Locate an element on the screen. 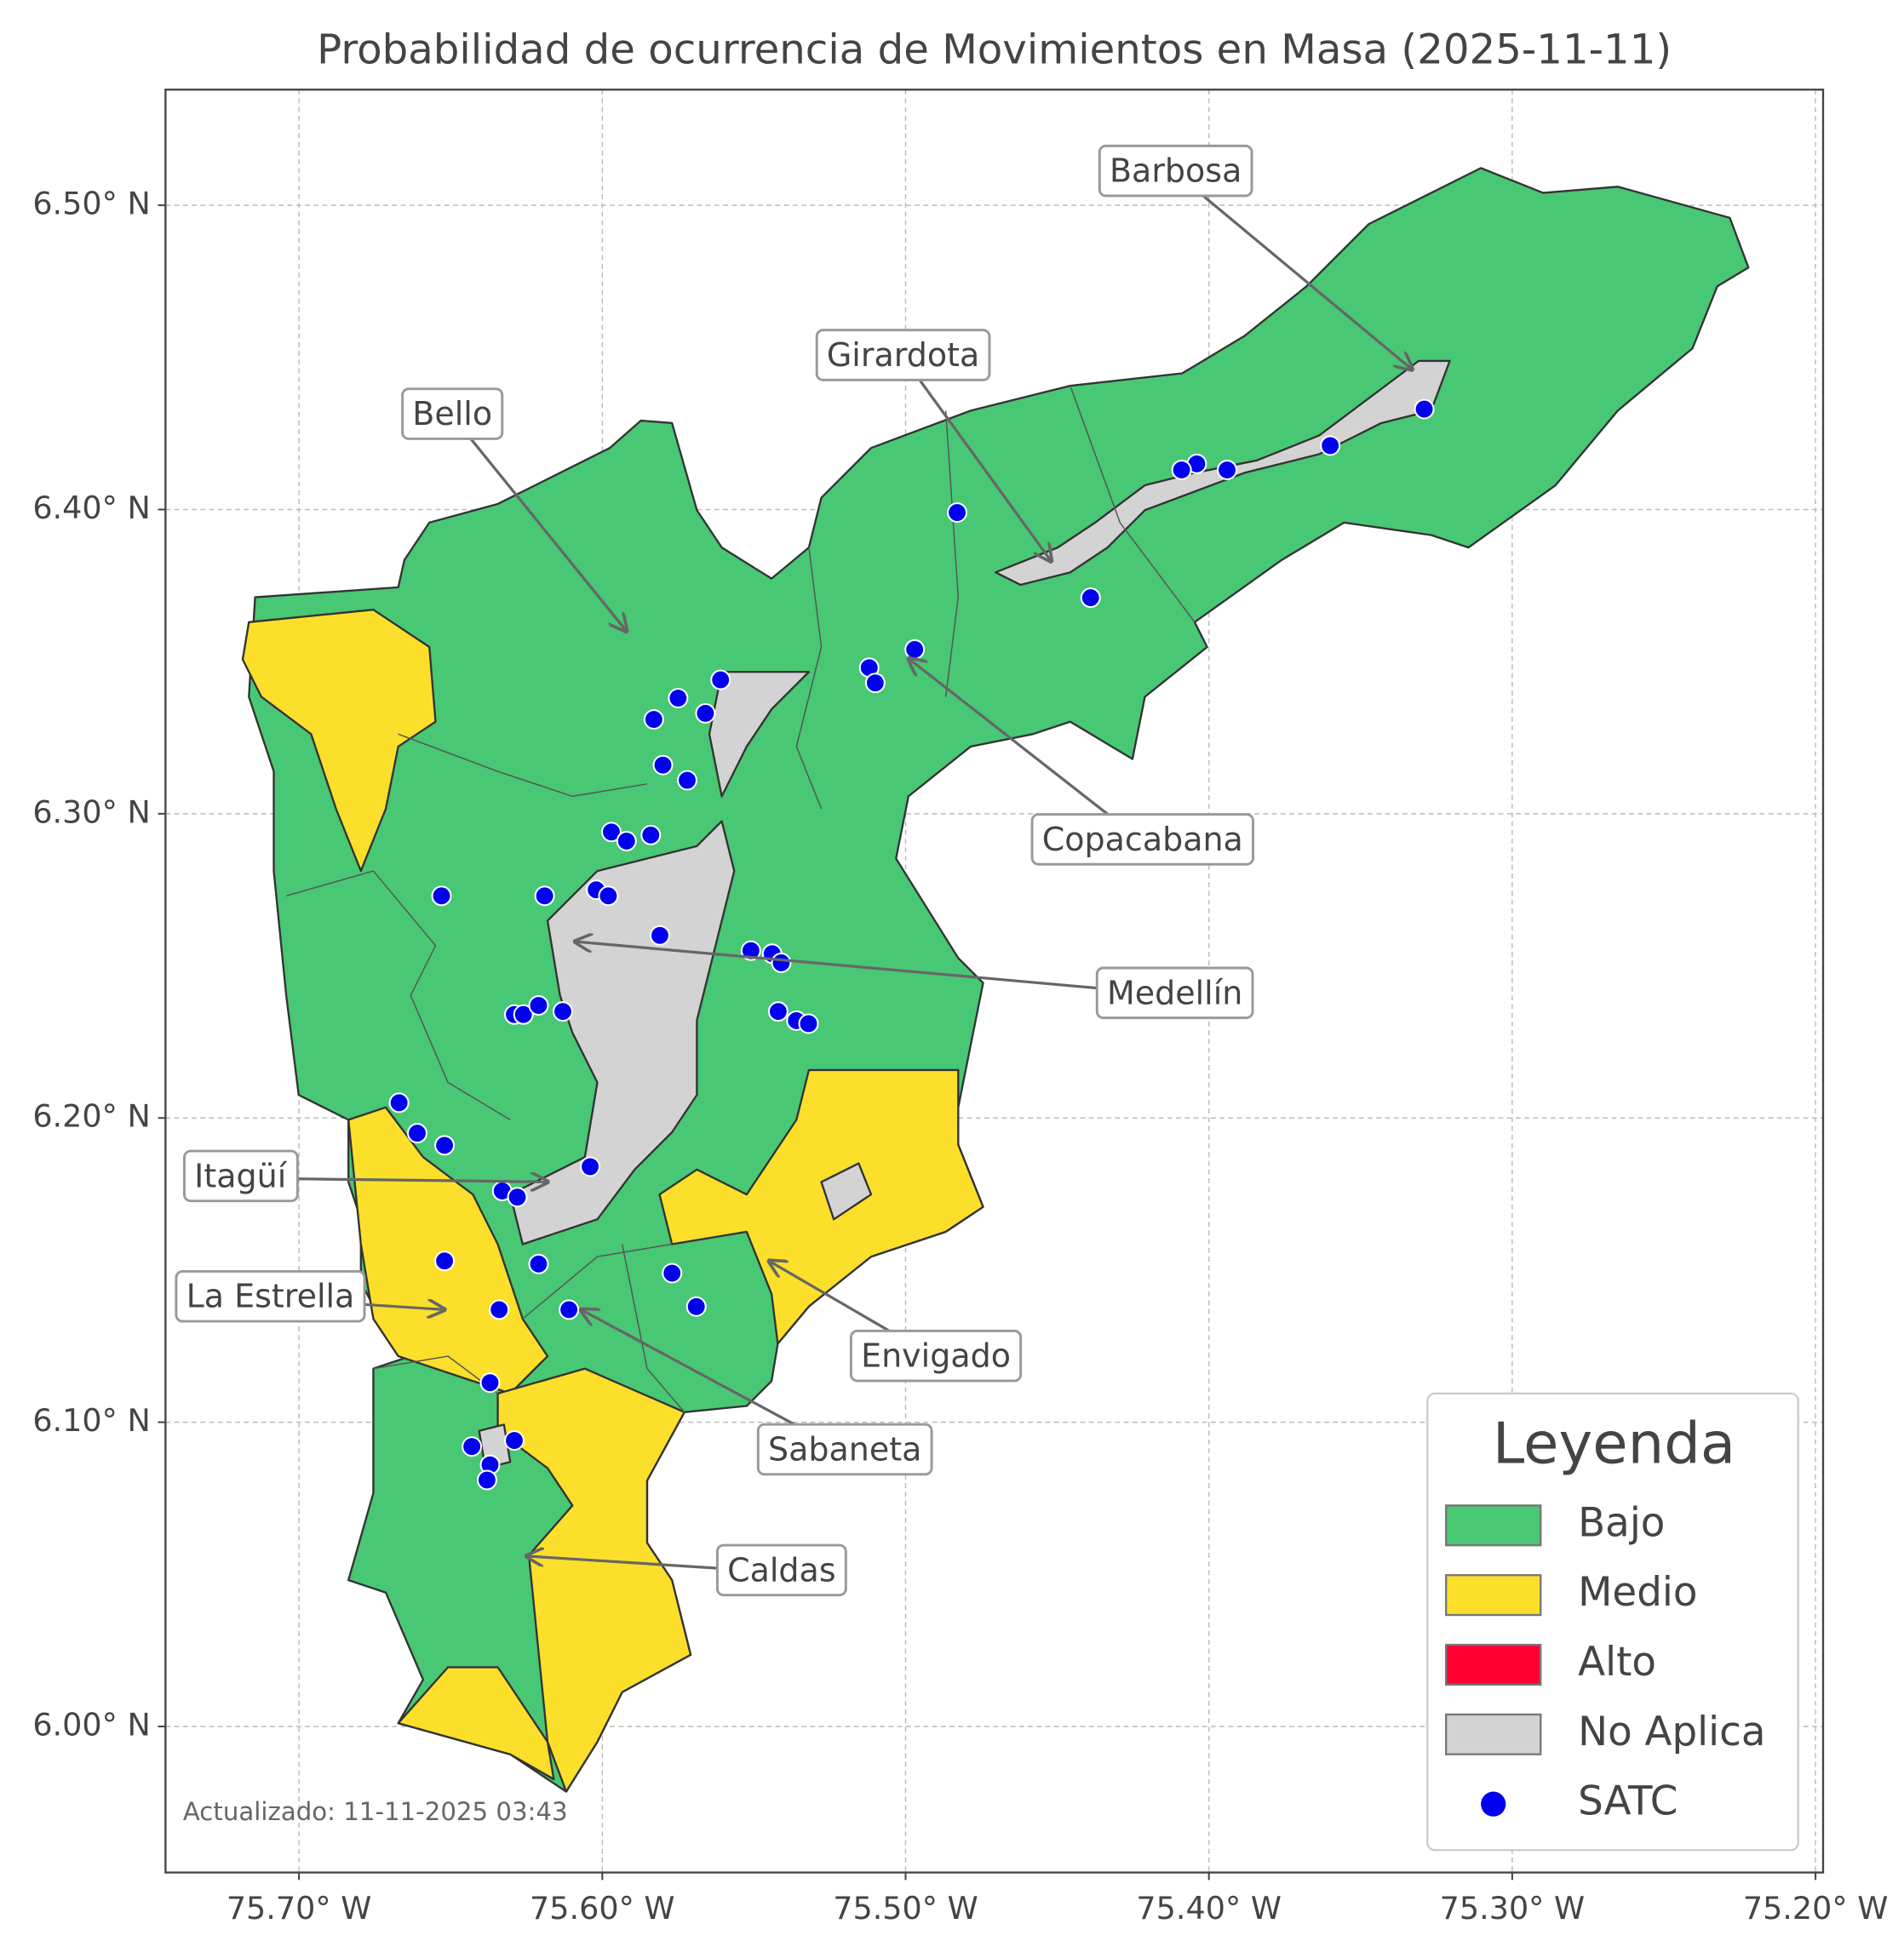 The image size is (1904, 1941). annotation-label: Caldas is located at coordinates (781, 1570).